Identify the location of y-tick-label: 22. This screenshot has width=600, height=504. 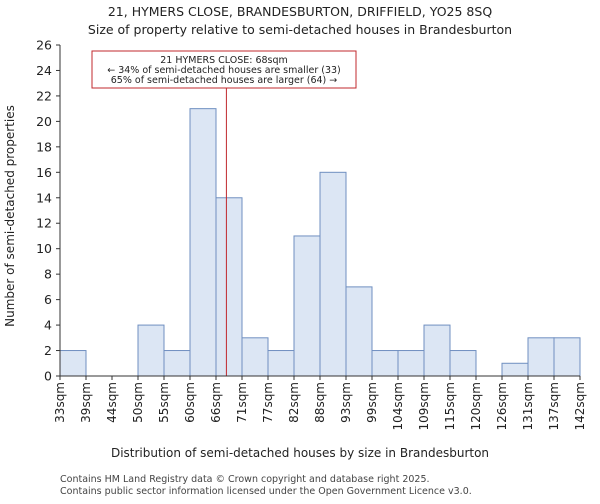
(44, 95).